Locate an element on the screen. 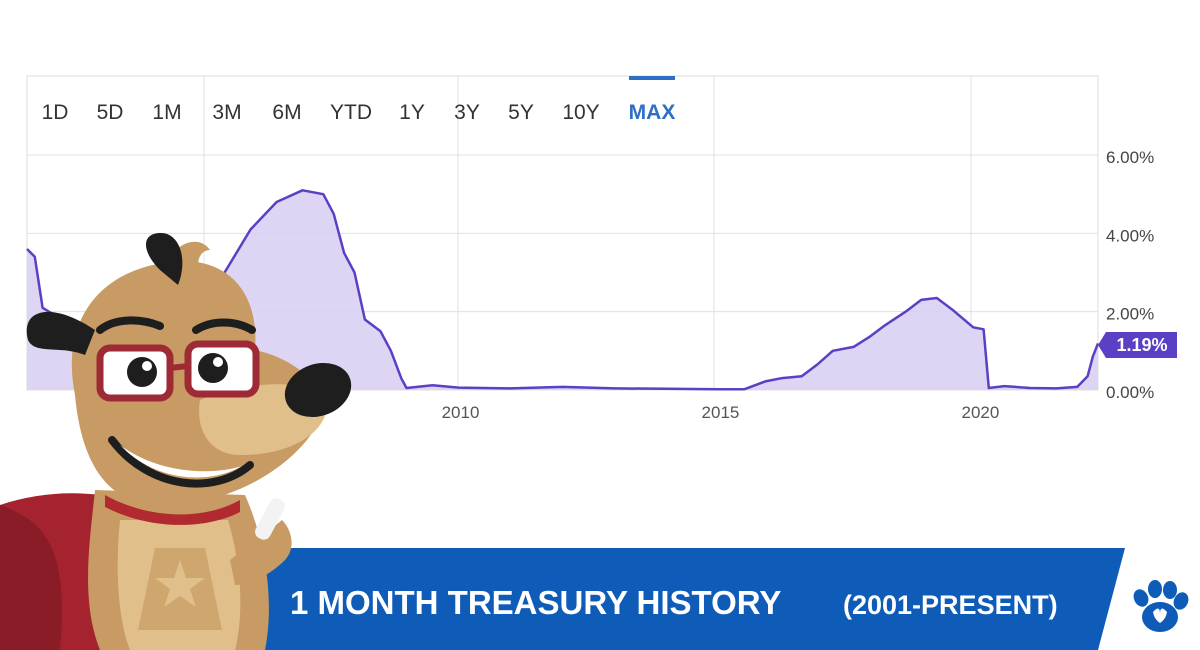 This screenshot has height=650, width=1200. x-tick-label: 2020 is located at coordinates (981, 412).